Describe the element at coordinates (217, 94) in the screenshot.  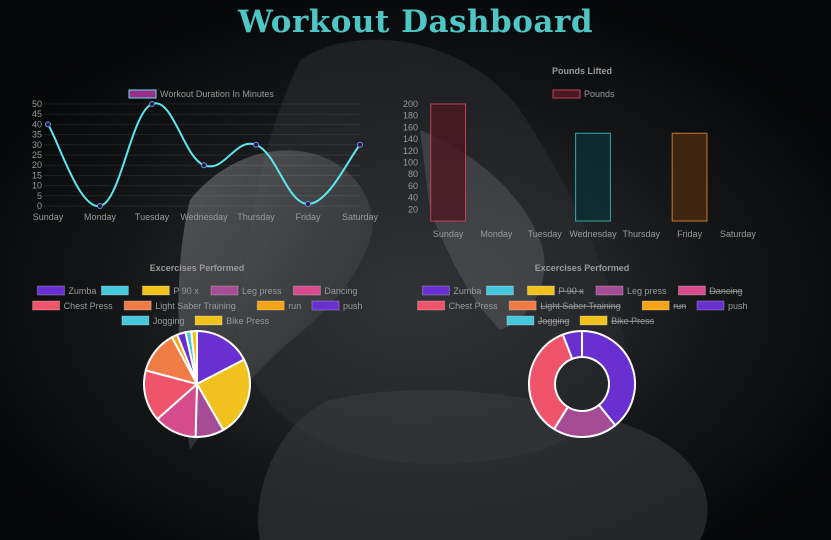
I see `legend-label: Workout Duration In Minutes` at that location.